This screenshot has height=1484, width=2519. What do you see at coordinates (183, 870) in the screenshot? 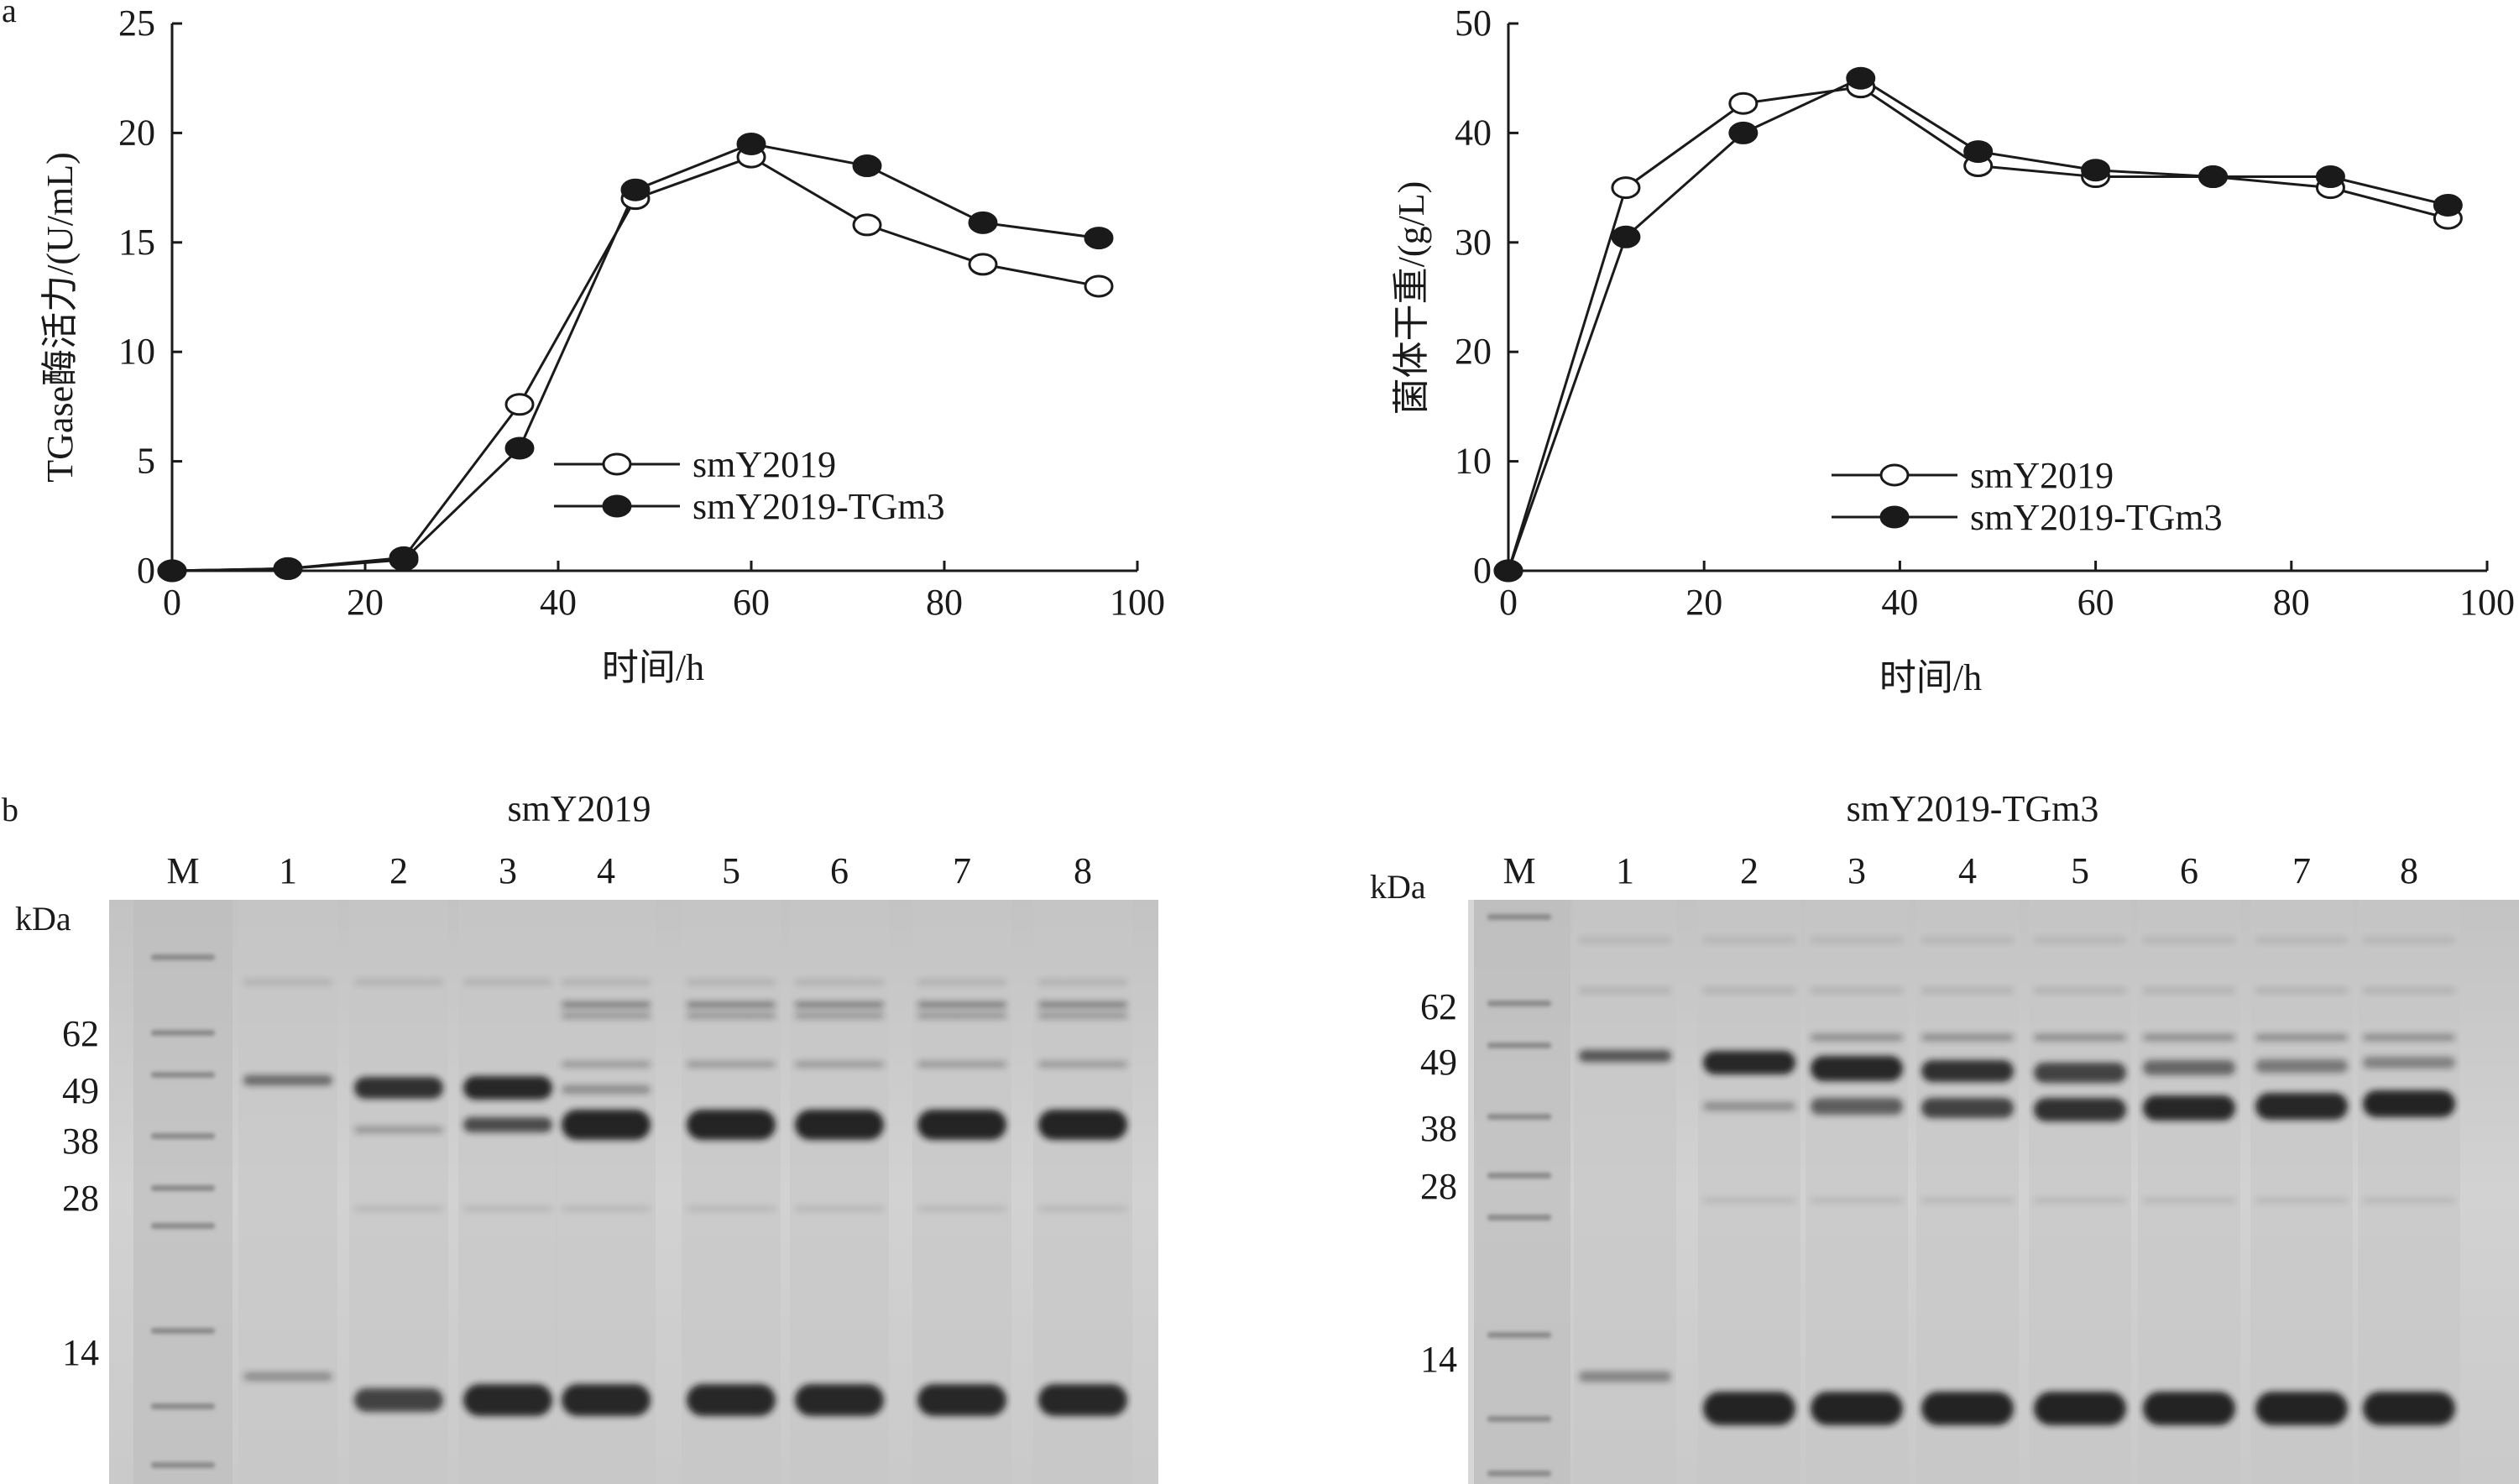
I see `lane-label: M` at bounding box center [183, 870].